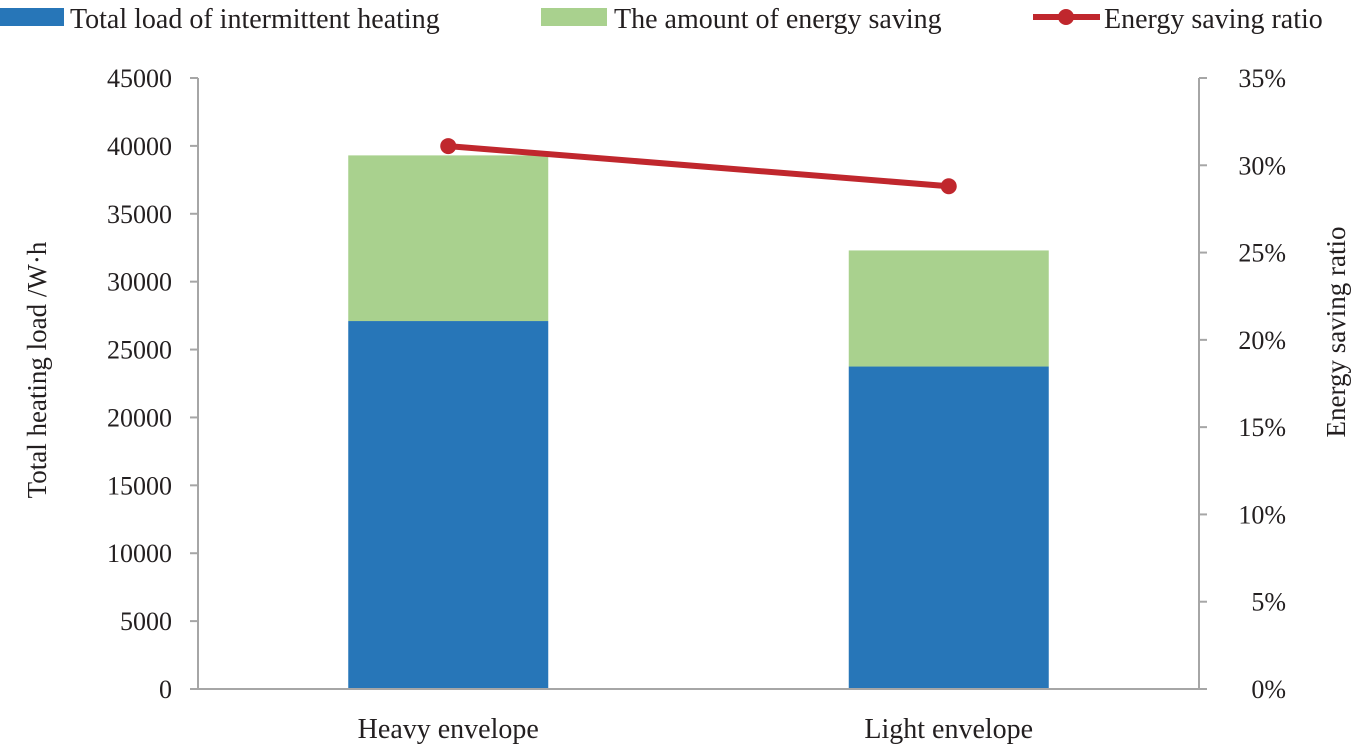  I want to click on legend-label-total-load: Total load of intermittent heating, so click(255, 19).